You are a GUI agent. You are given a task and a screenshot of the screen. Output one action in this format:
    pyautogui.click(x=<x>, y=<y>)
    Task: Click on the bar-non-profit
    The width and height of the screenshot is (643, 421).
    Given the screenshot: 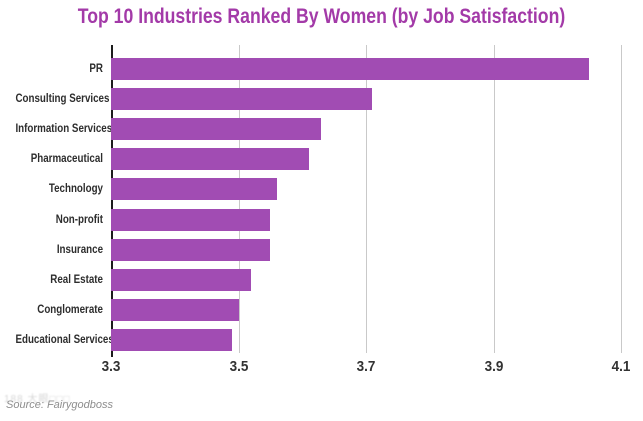 What is the action you would take?
    pyautogui.click(x=191, y=219)
    